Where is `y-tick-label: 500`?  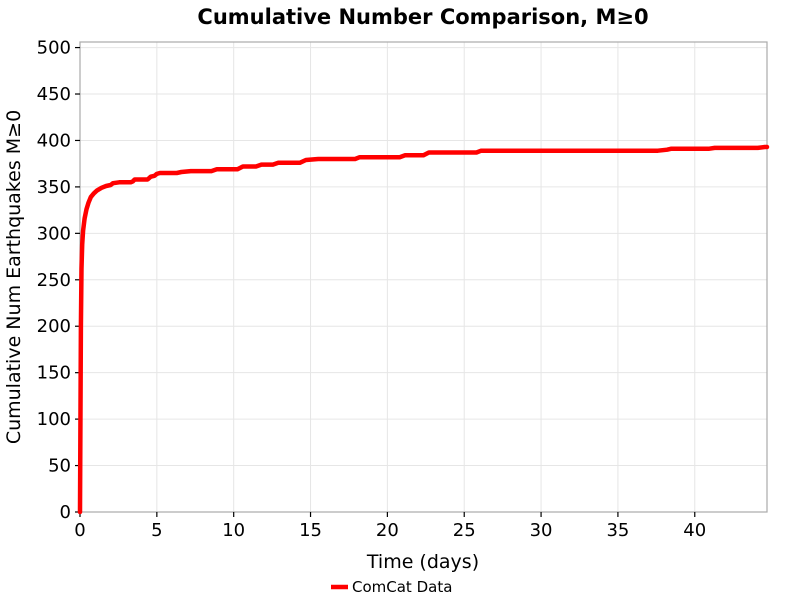 y-tick-label: 500 is located at coordinates (54, 48).